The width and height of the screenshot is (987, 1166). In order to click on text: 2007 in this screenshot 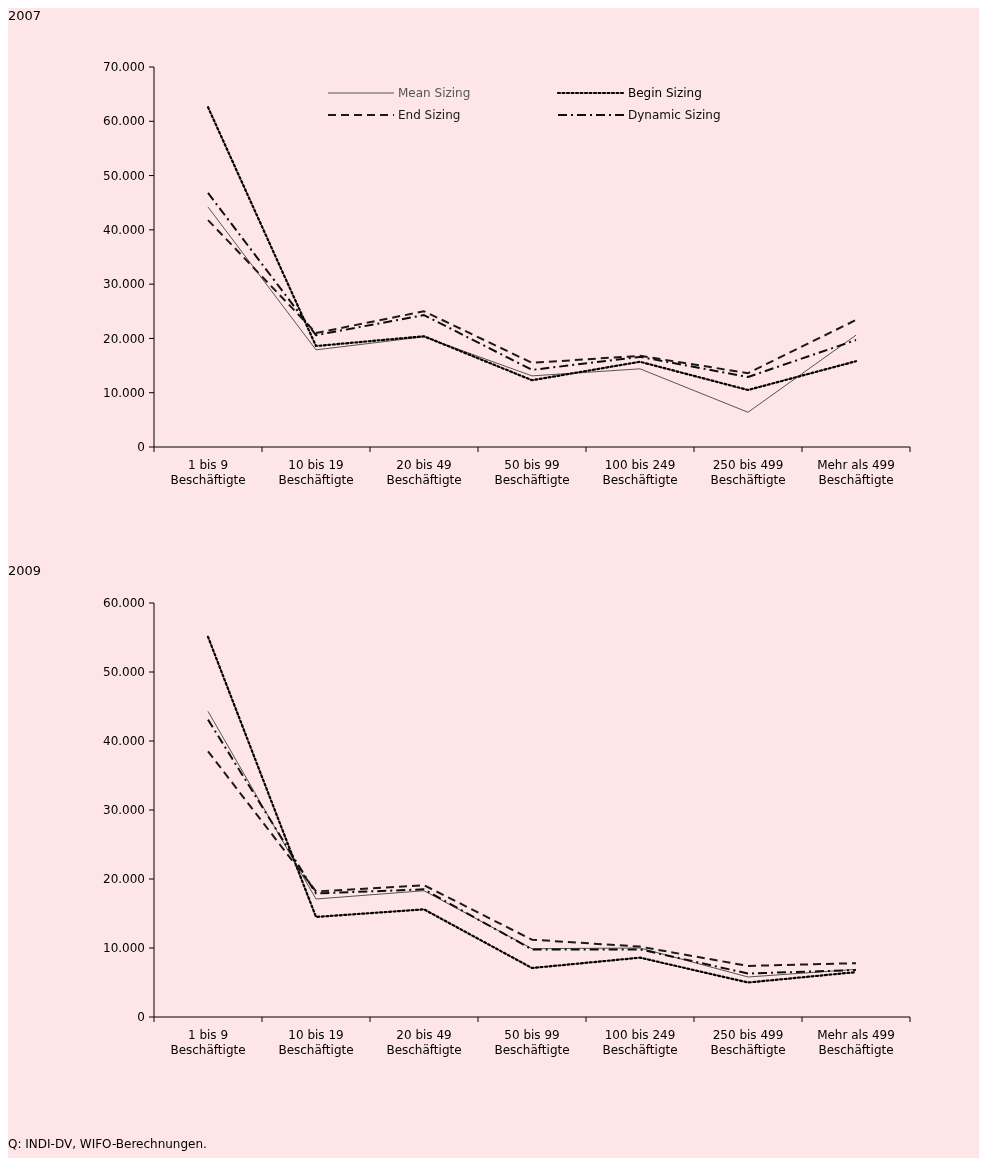, I will do `click(25, 15)`.